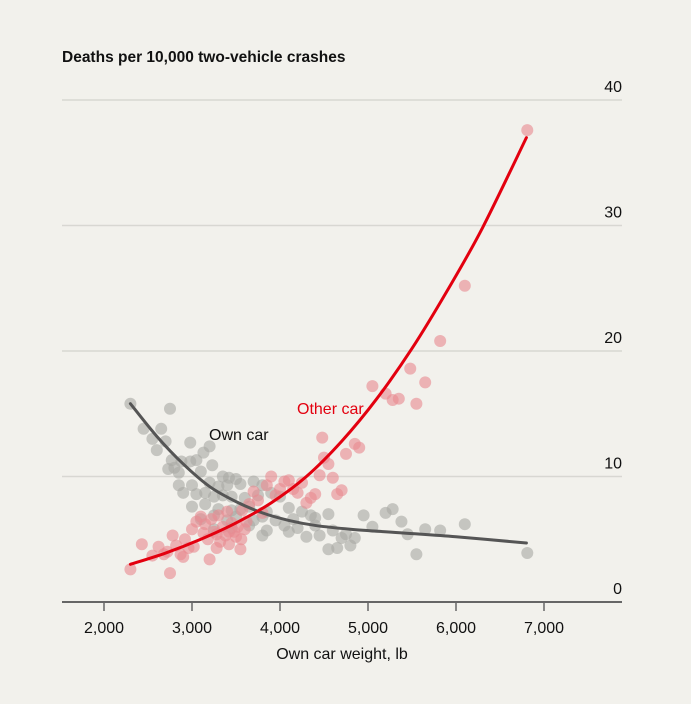  What do you see at coordinates (456, 628) in the screenshot?
I see `x-tick-label-6000: 6,000` at bounding box center [456, 628].